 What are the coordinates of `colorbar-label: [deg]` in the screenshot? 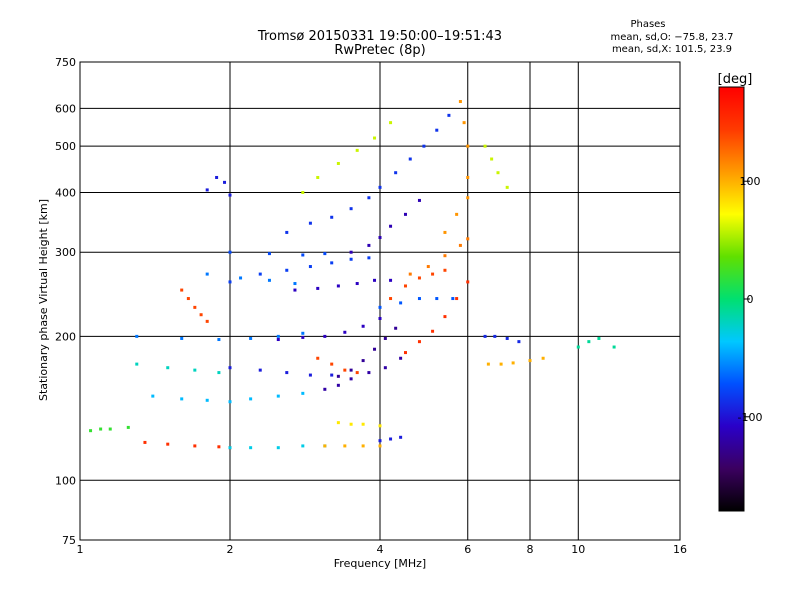 It's located at (735, 79).